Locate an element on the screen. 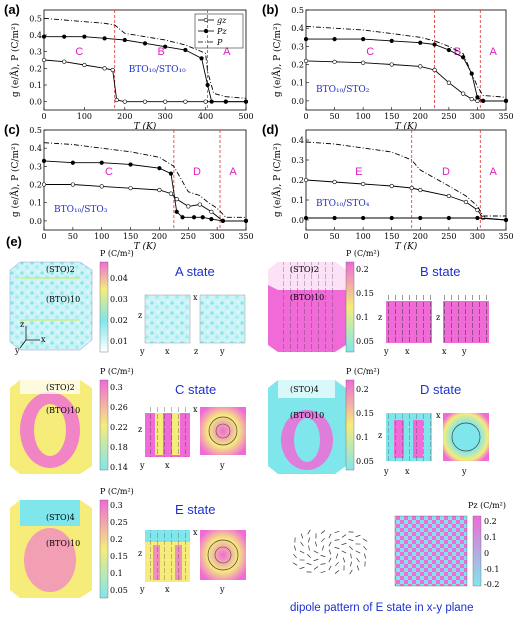  d-cb-tick-0: 0.2 is located at coordinates (362, 389).